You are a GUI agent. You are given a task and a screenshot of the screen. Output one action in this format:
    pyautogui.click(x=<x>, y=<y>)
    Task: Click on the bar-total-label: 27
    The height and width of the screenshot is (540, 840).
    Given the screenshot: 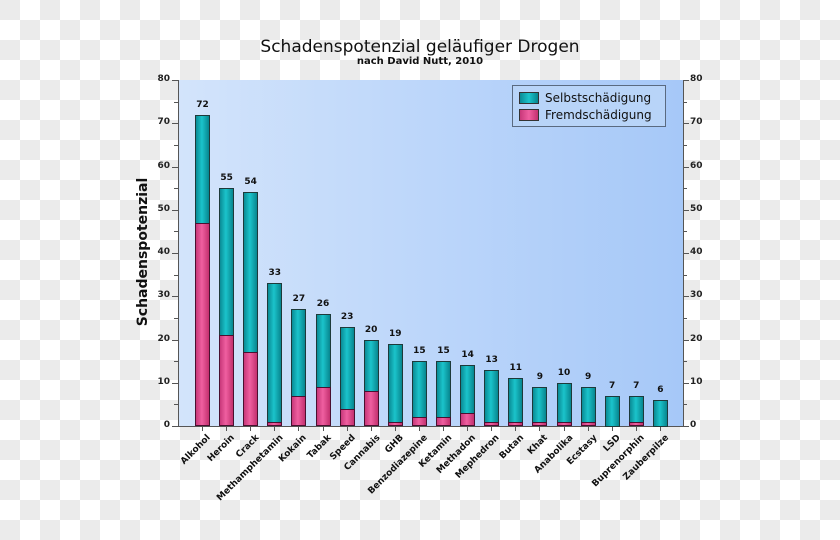 What is the action you would take?
    pyautogui.click(x=299, y=299)
    